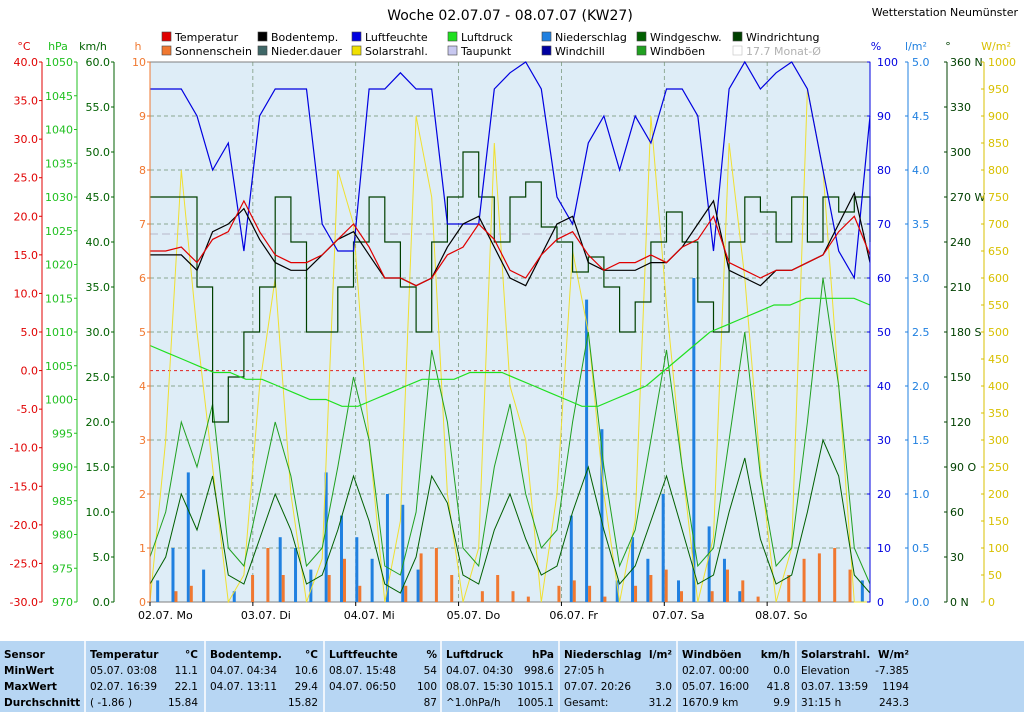  I want to click on pressure-axis-tick: 1045, so click(59, 96).